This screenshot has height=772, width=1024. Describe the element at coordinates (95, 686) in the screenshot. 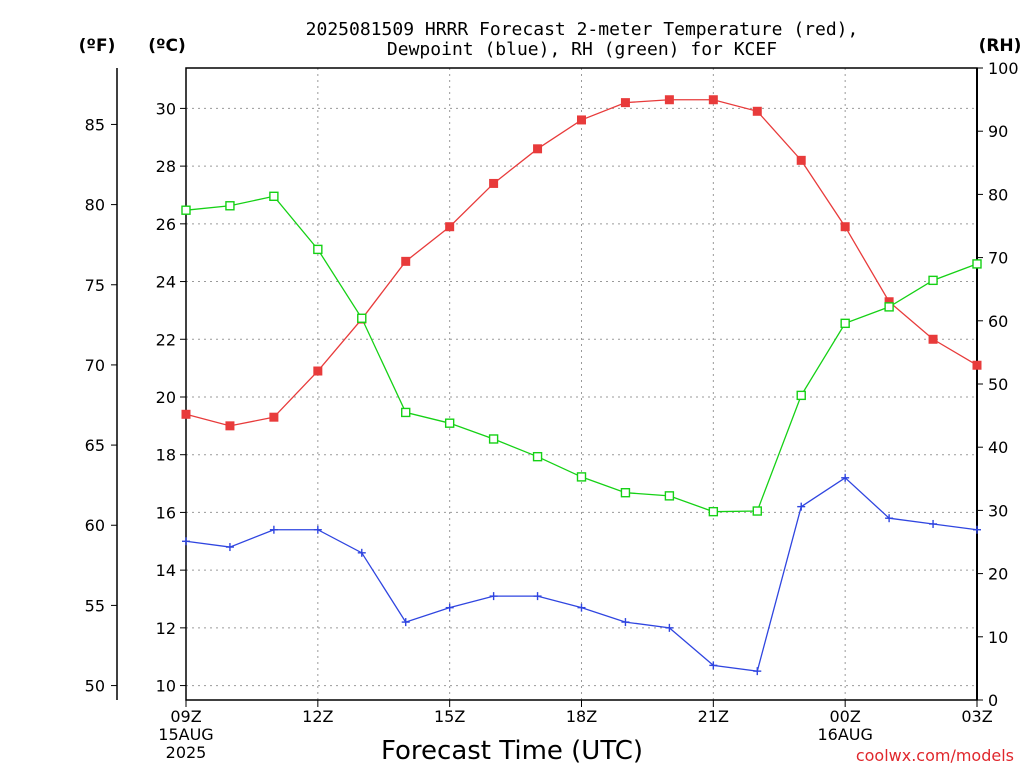

I see `fahrenheit-tick-label: 50` at that location.